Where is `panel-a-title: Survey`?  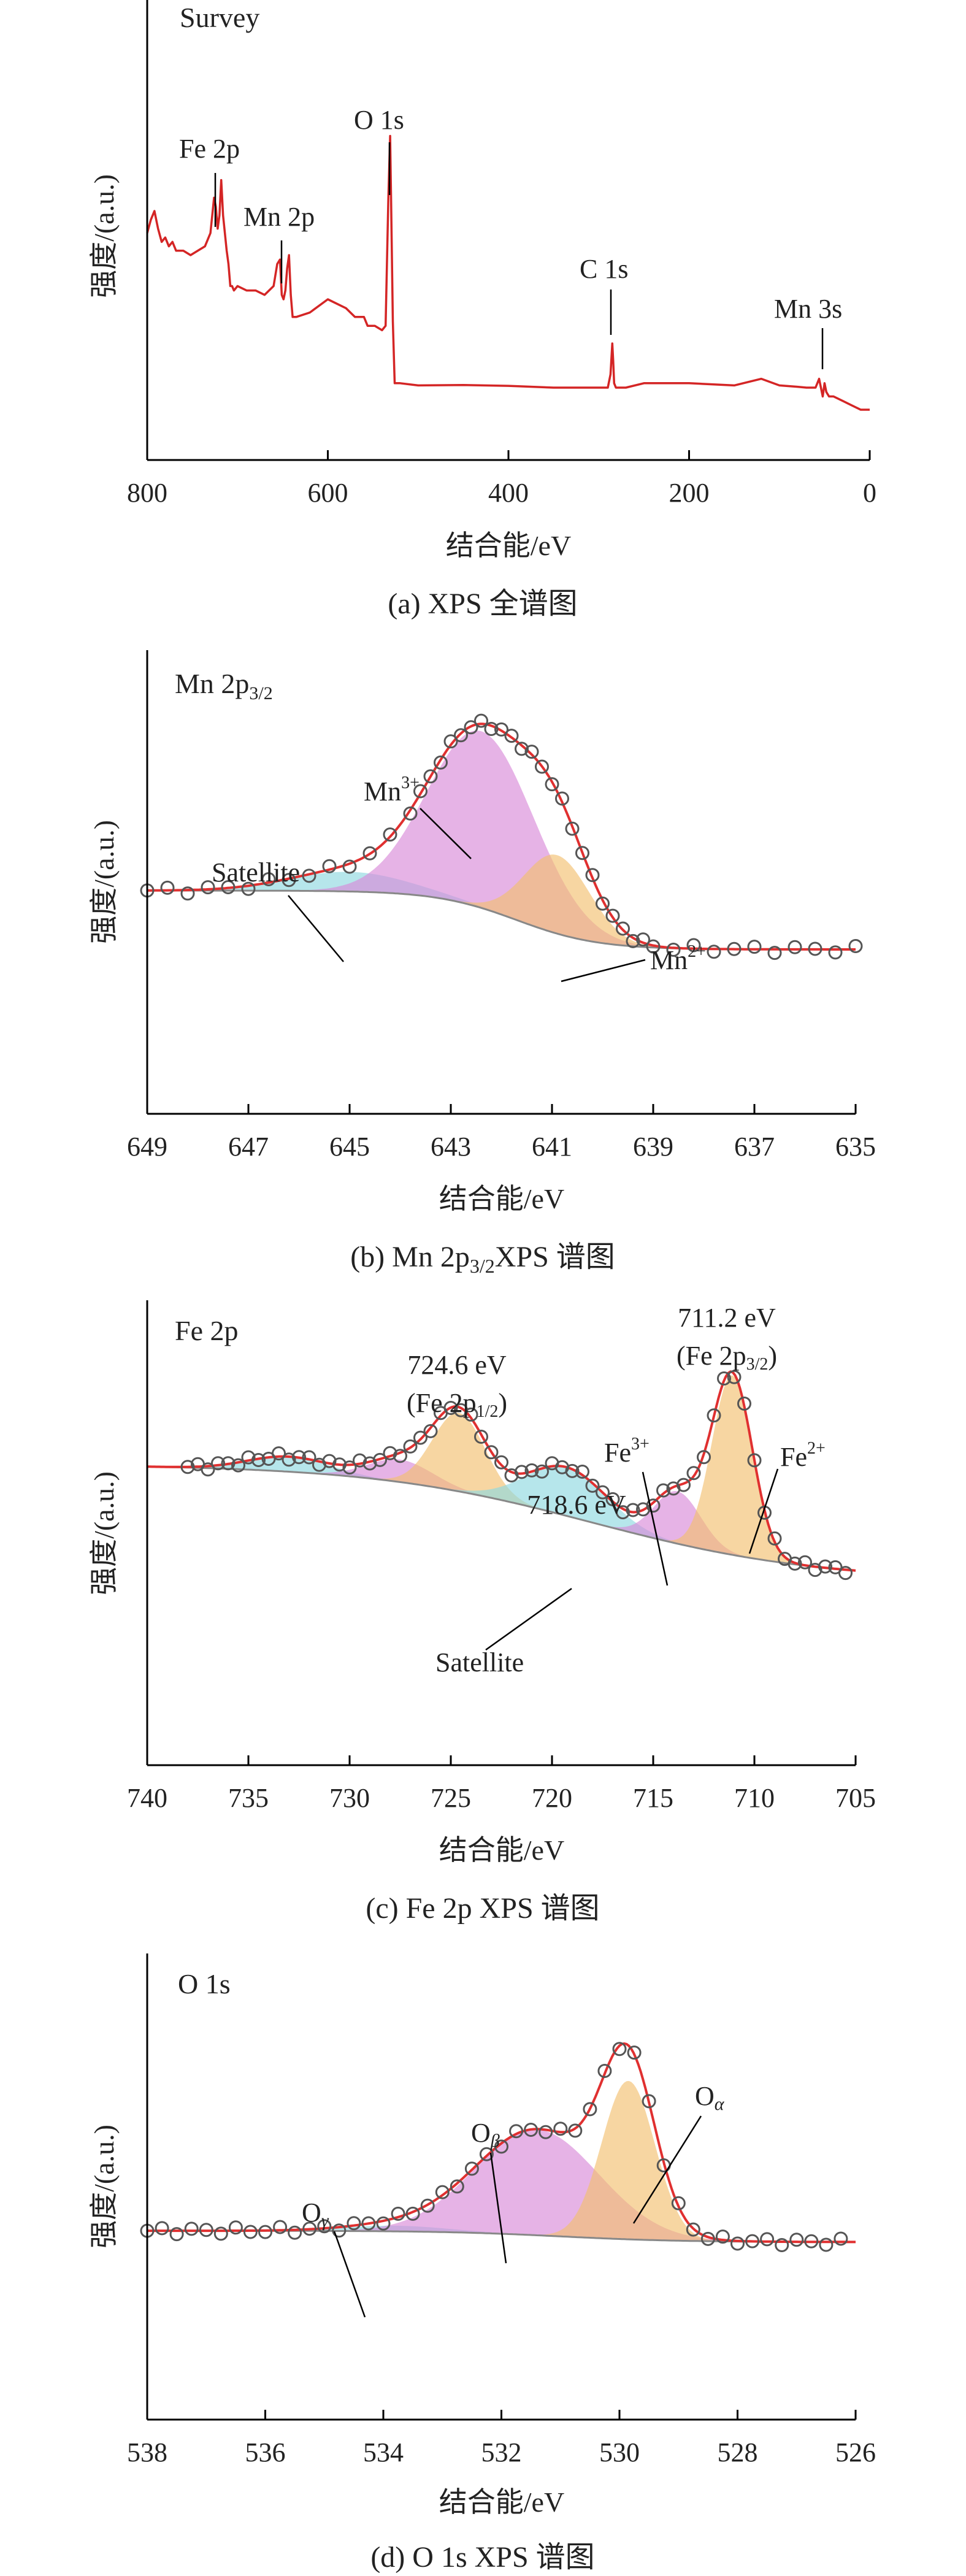
panel-a-title: Survey is located at coordinates (219, 17).